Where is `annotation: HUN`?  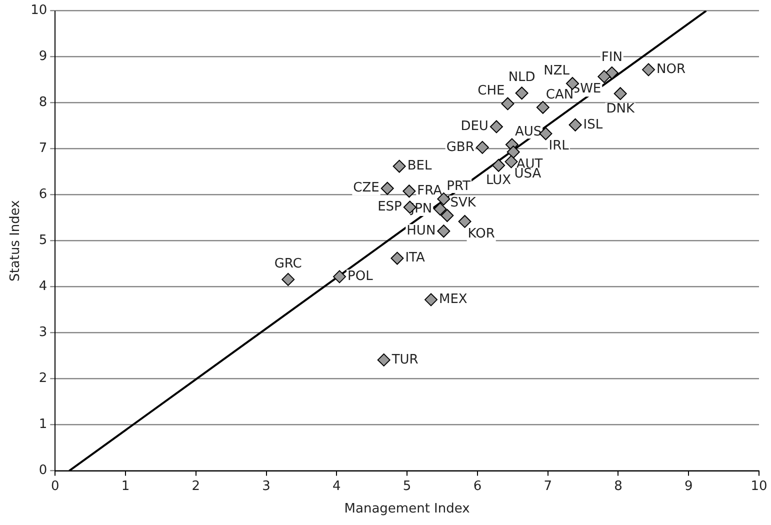
annotation: HUN is located at coordinates (421, 231).